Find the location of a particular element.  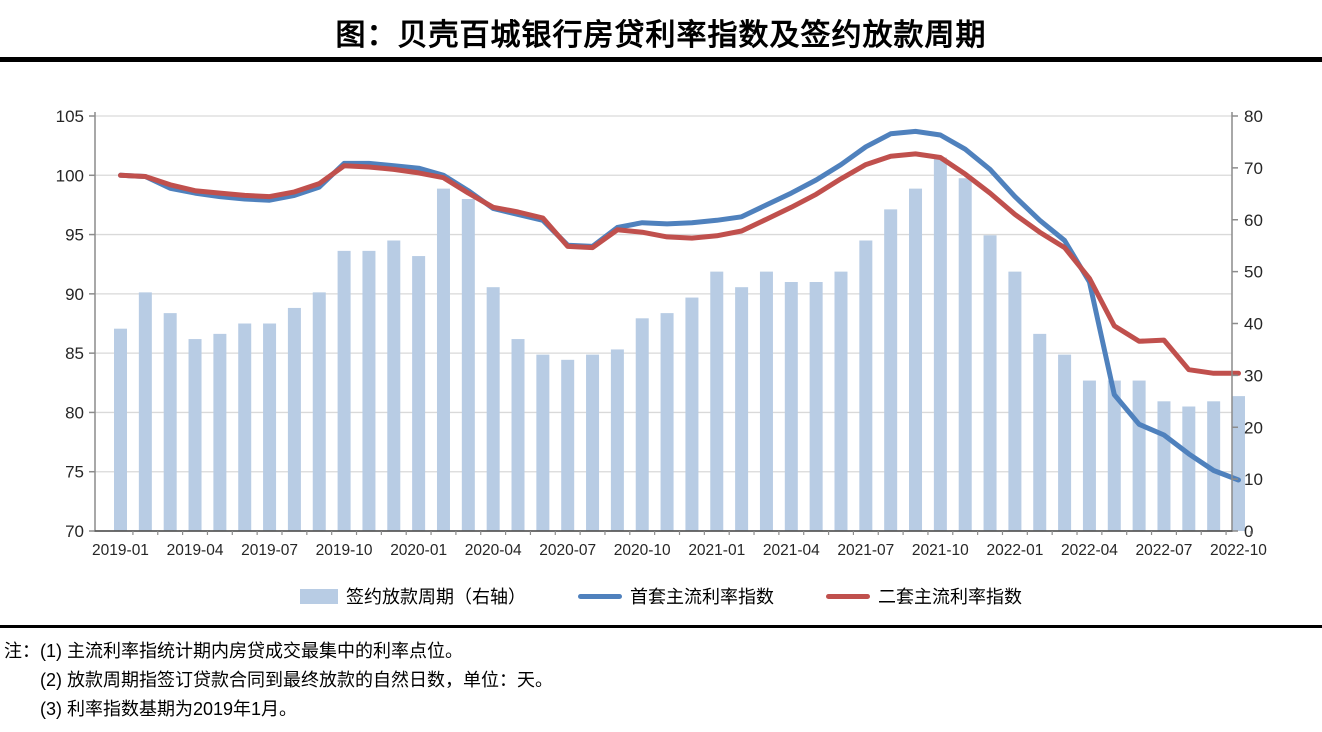

right-axis-label: 60 is located at coordinates (1253, 220).